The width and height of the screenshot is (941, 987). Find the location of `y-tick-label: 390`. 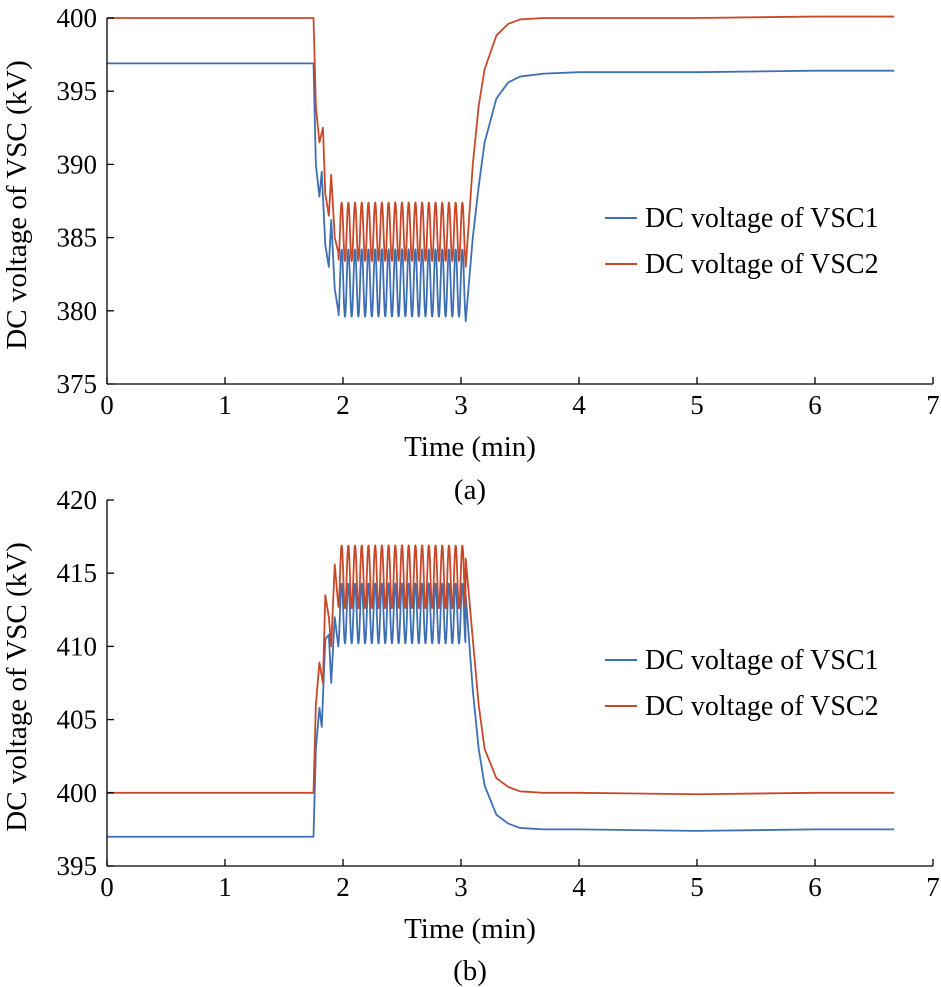

y-tick-label: 390 is located at coordinates (77, 164).